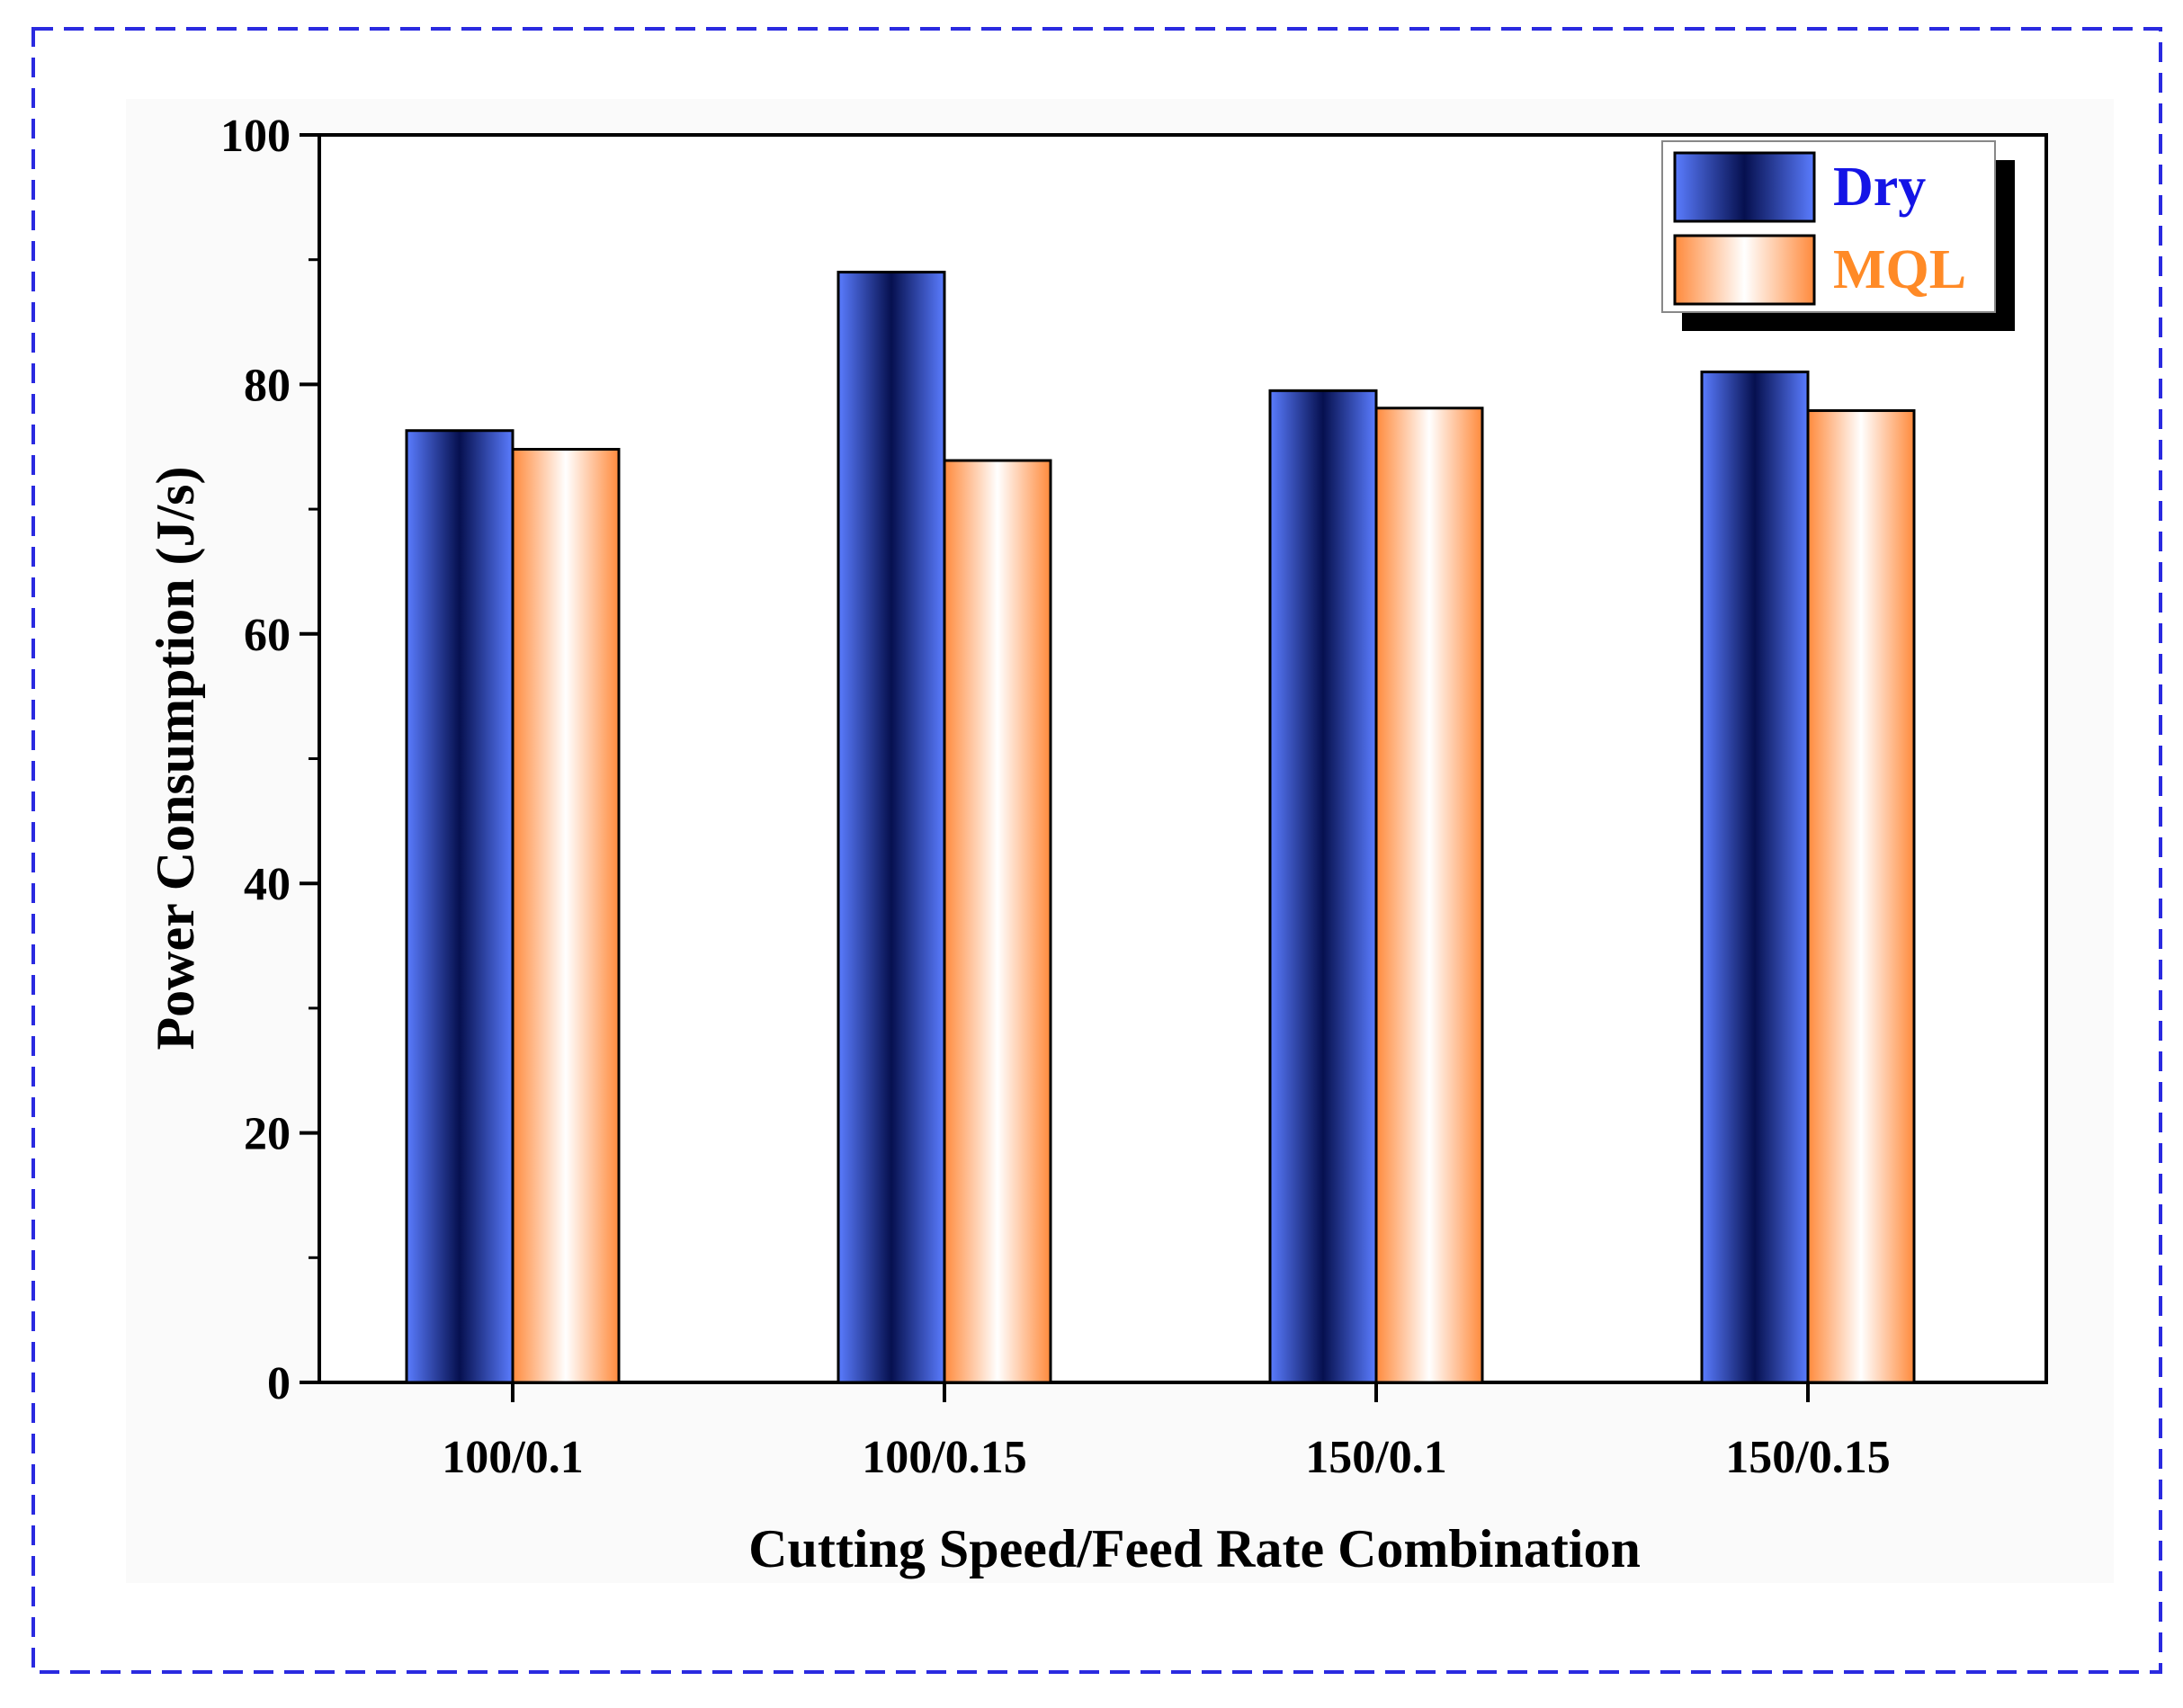 Image resolution: width=2183 pixels, height=1708 pixels. Describe the element at coordinates (512, 1457) in the screenshot. I see `x-tick-label: 100/0.1` at that location.